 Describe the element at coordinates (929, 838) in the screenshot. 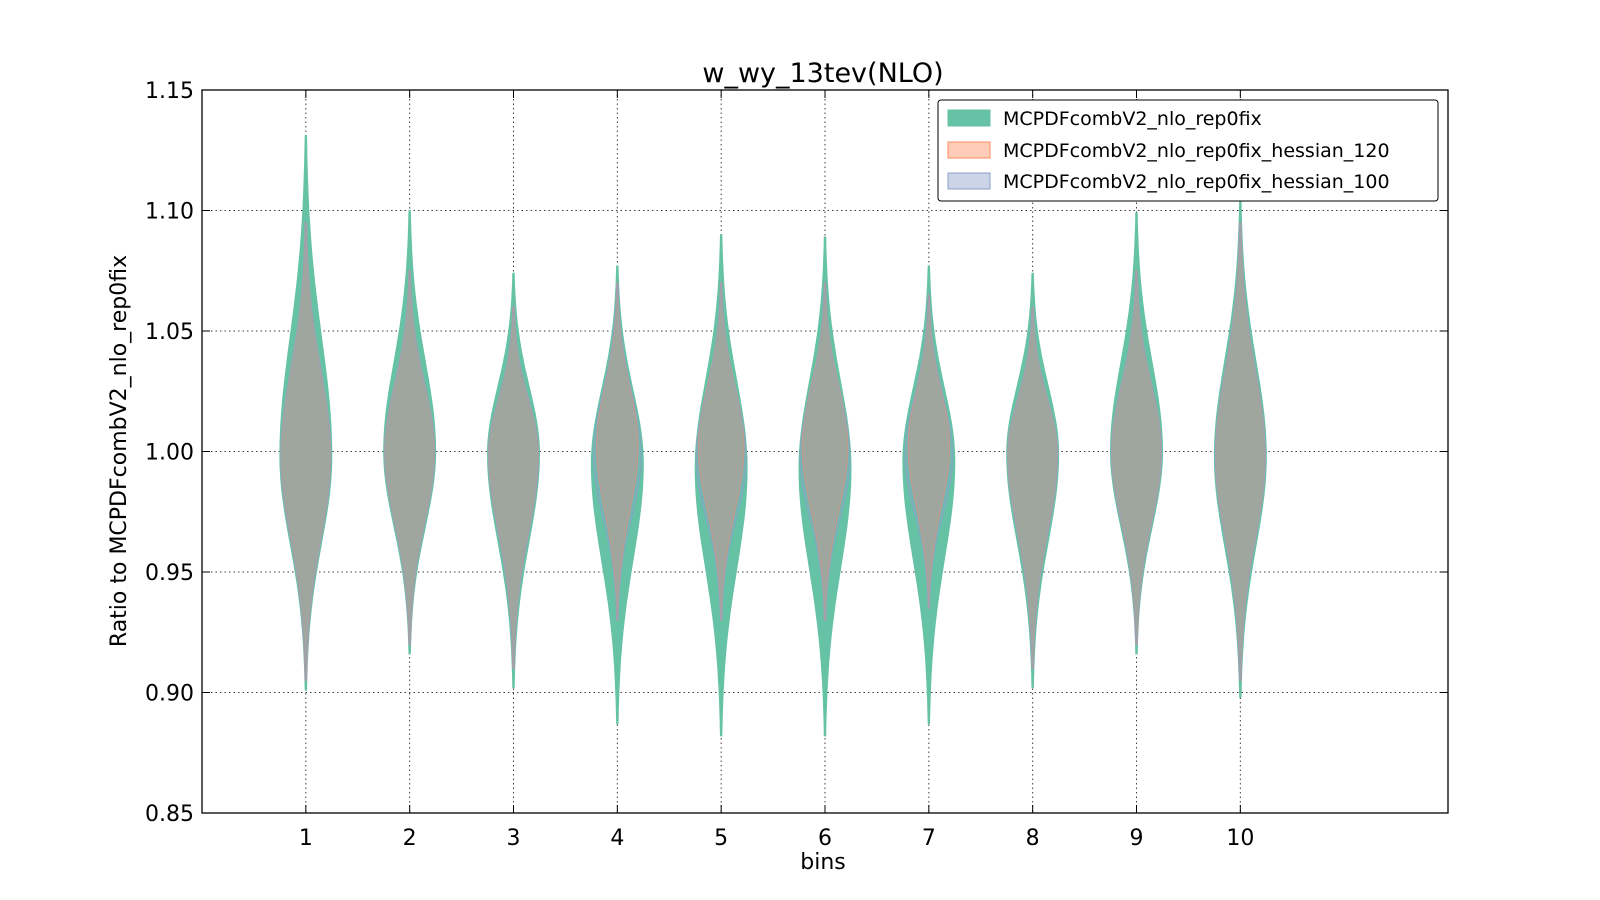

I see `x-tick-label: 7` at that location.